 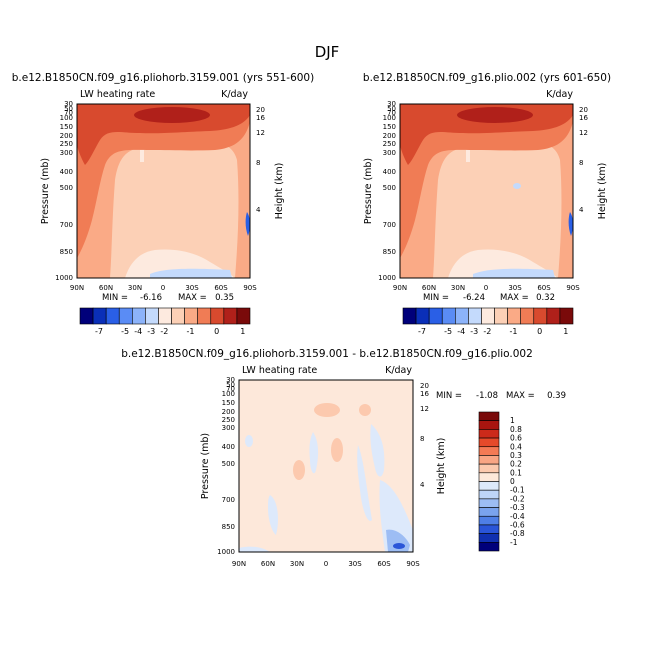 What do you see at coordinates (142, 156) in the screenshot?
I see `field-weak-patch` at bounding box center [142, 156].